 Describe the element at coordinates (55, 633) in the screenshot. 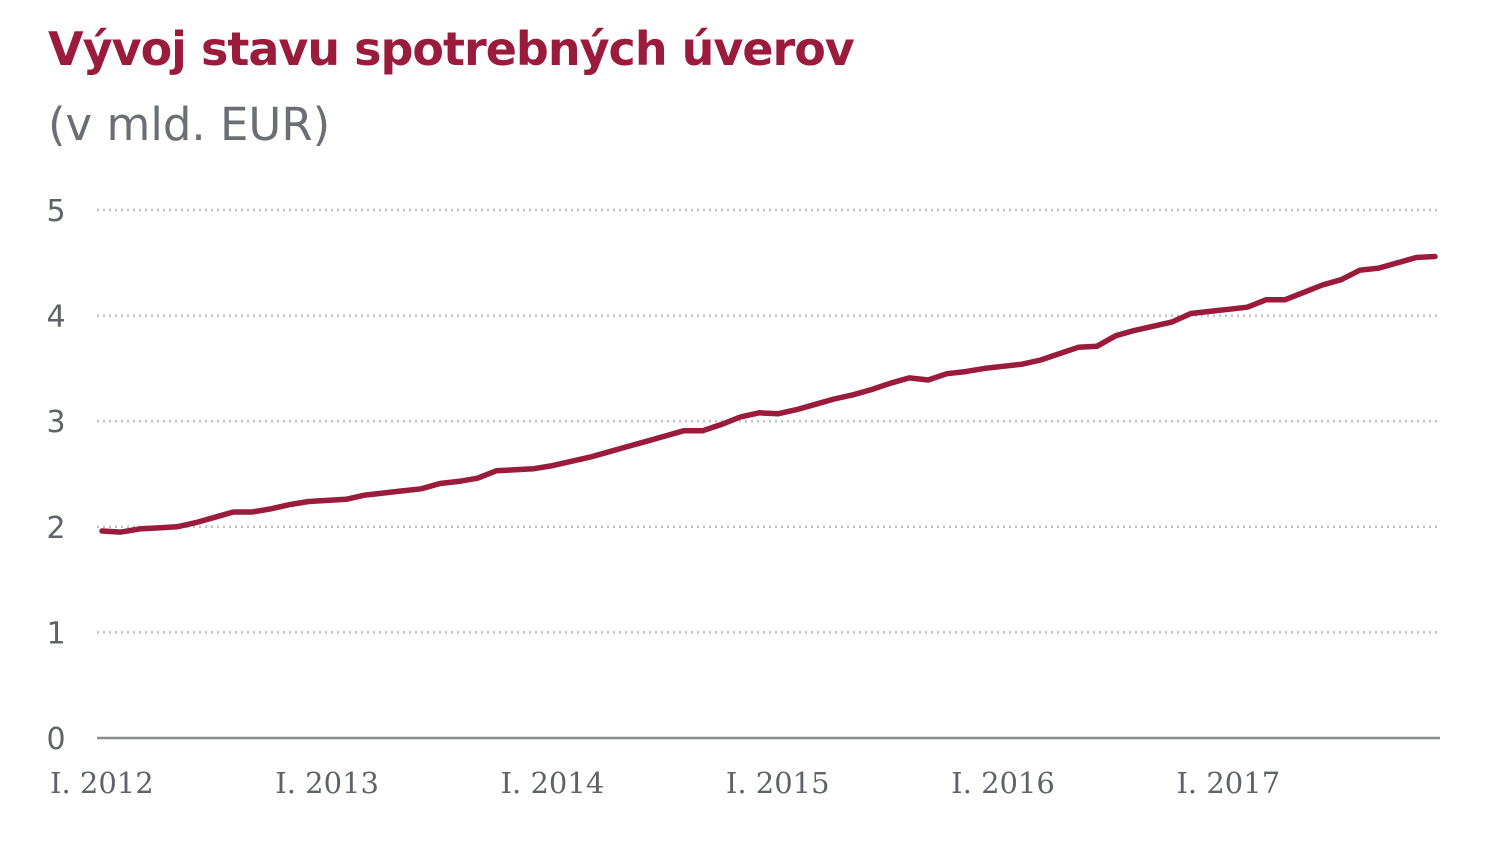

I see `y-tick-label: 1` at that location.